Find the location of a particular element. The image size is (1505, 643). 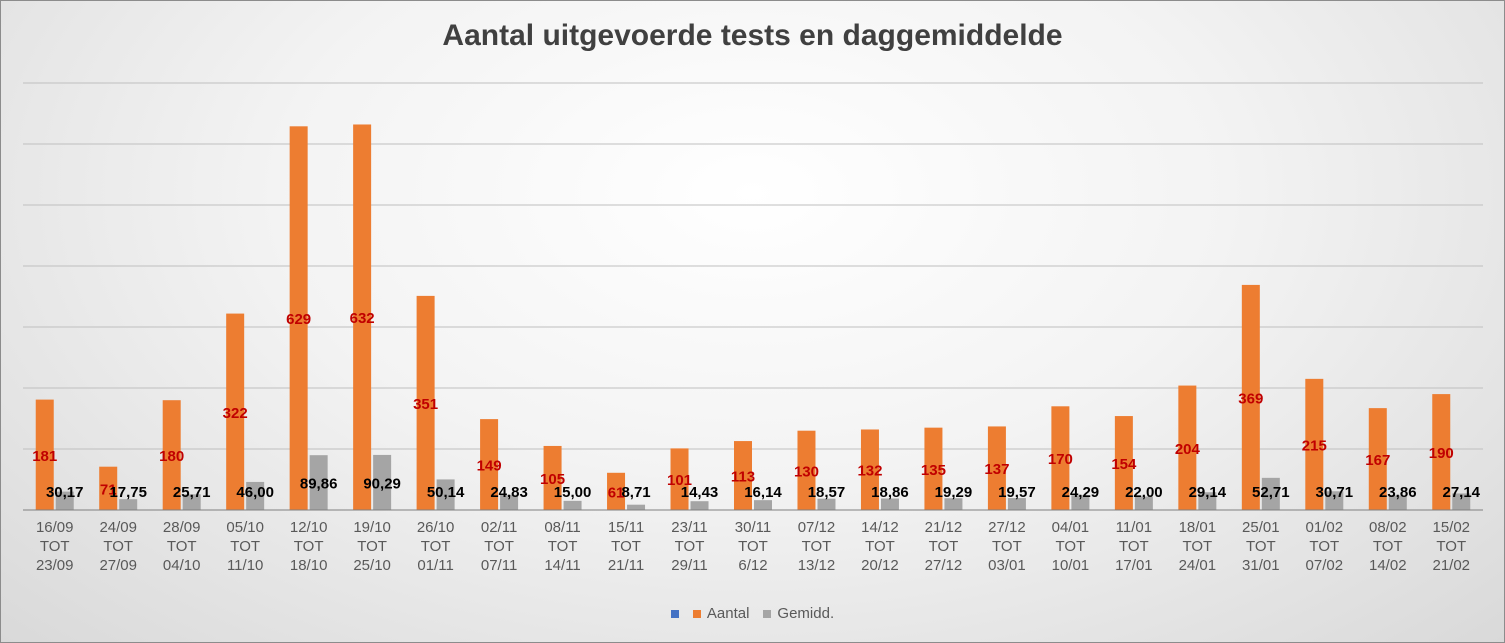

data-label-gemiddelde: 27,14 is located at coordinates (1461, 492).